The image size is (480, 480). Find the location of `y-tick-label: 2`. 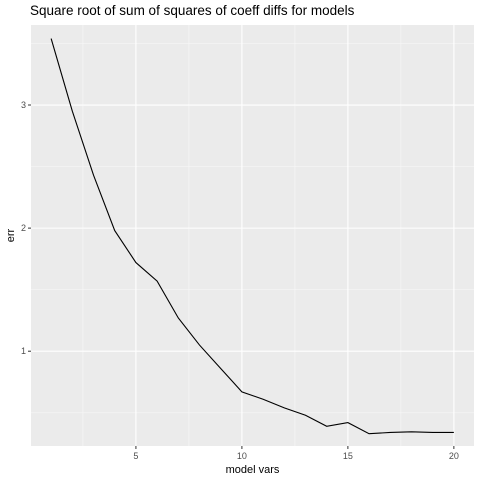

y-tick-label: 2 is located at coordinates (23, 228).